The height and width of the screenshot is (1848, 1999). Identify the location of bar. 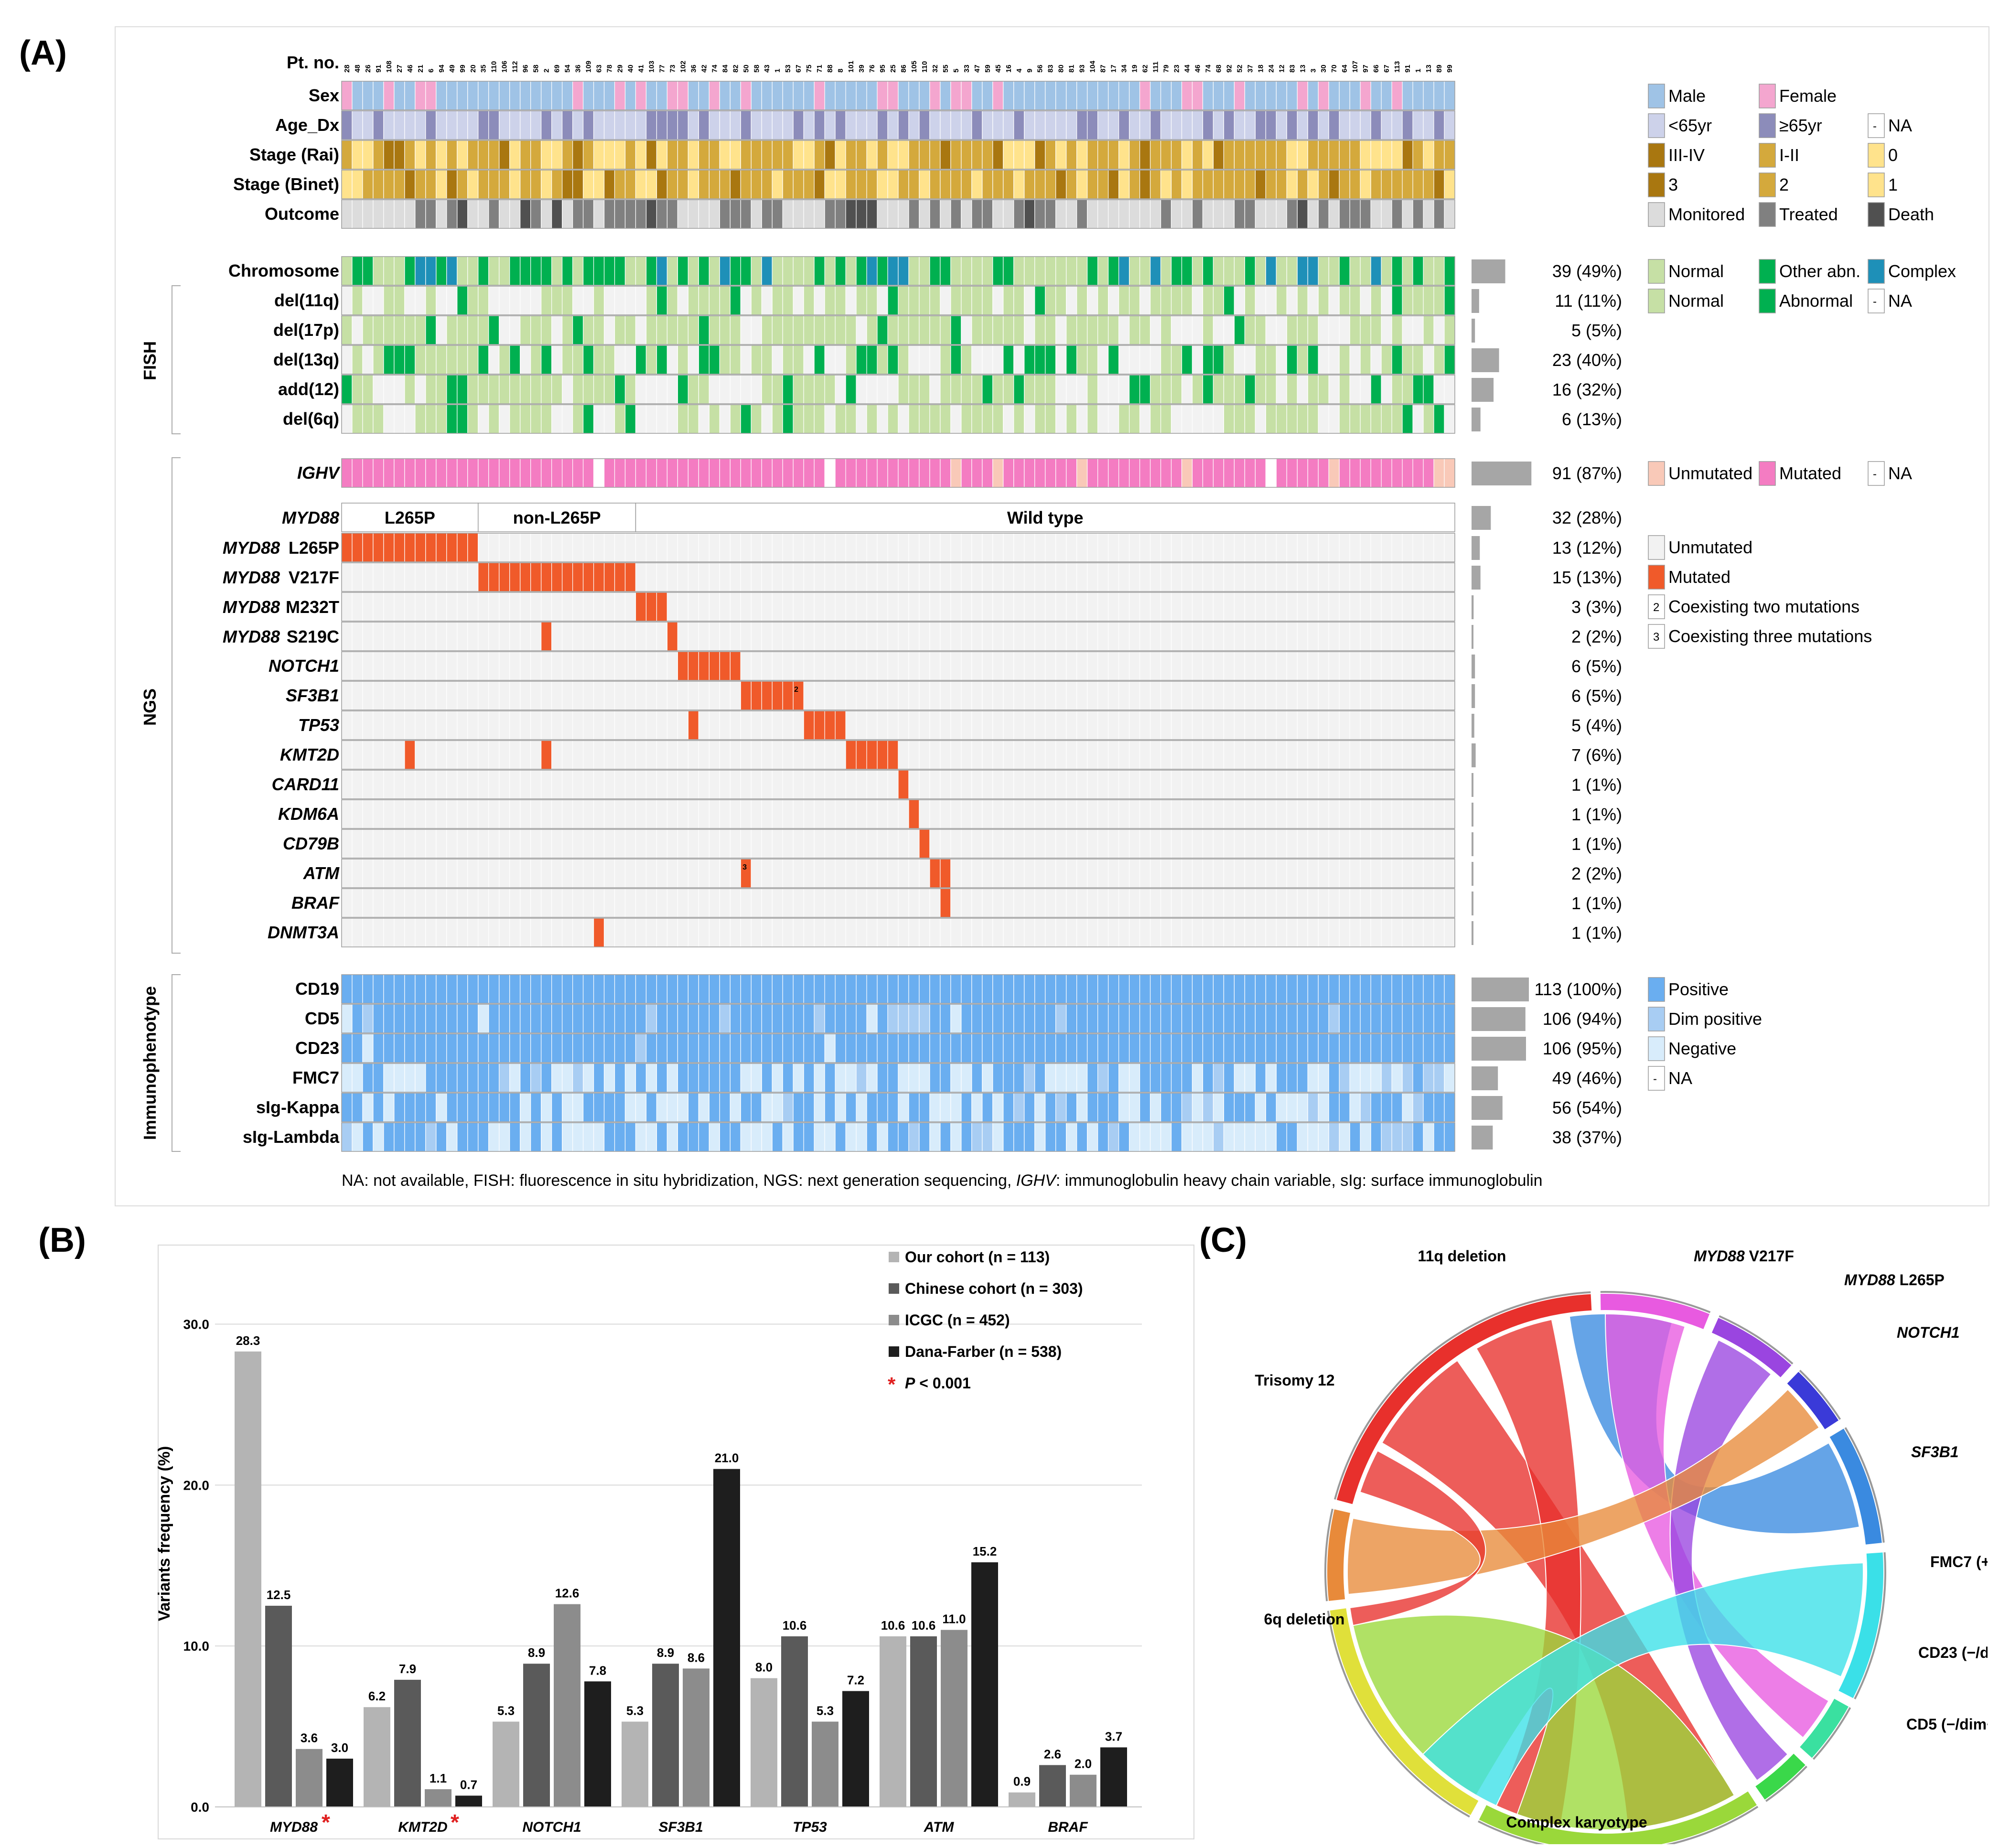
(794, 1721).